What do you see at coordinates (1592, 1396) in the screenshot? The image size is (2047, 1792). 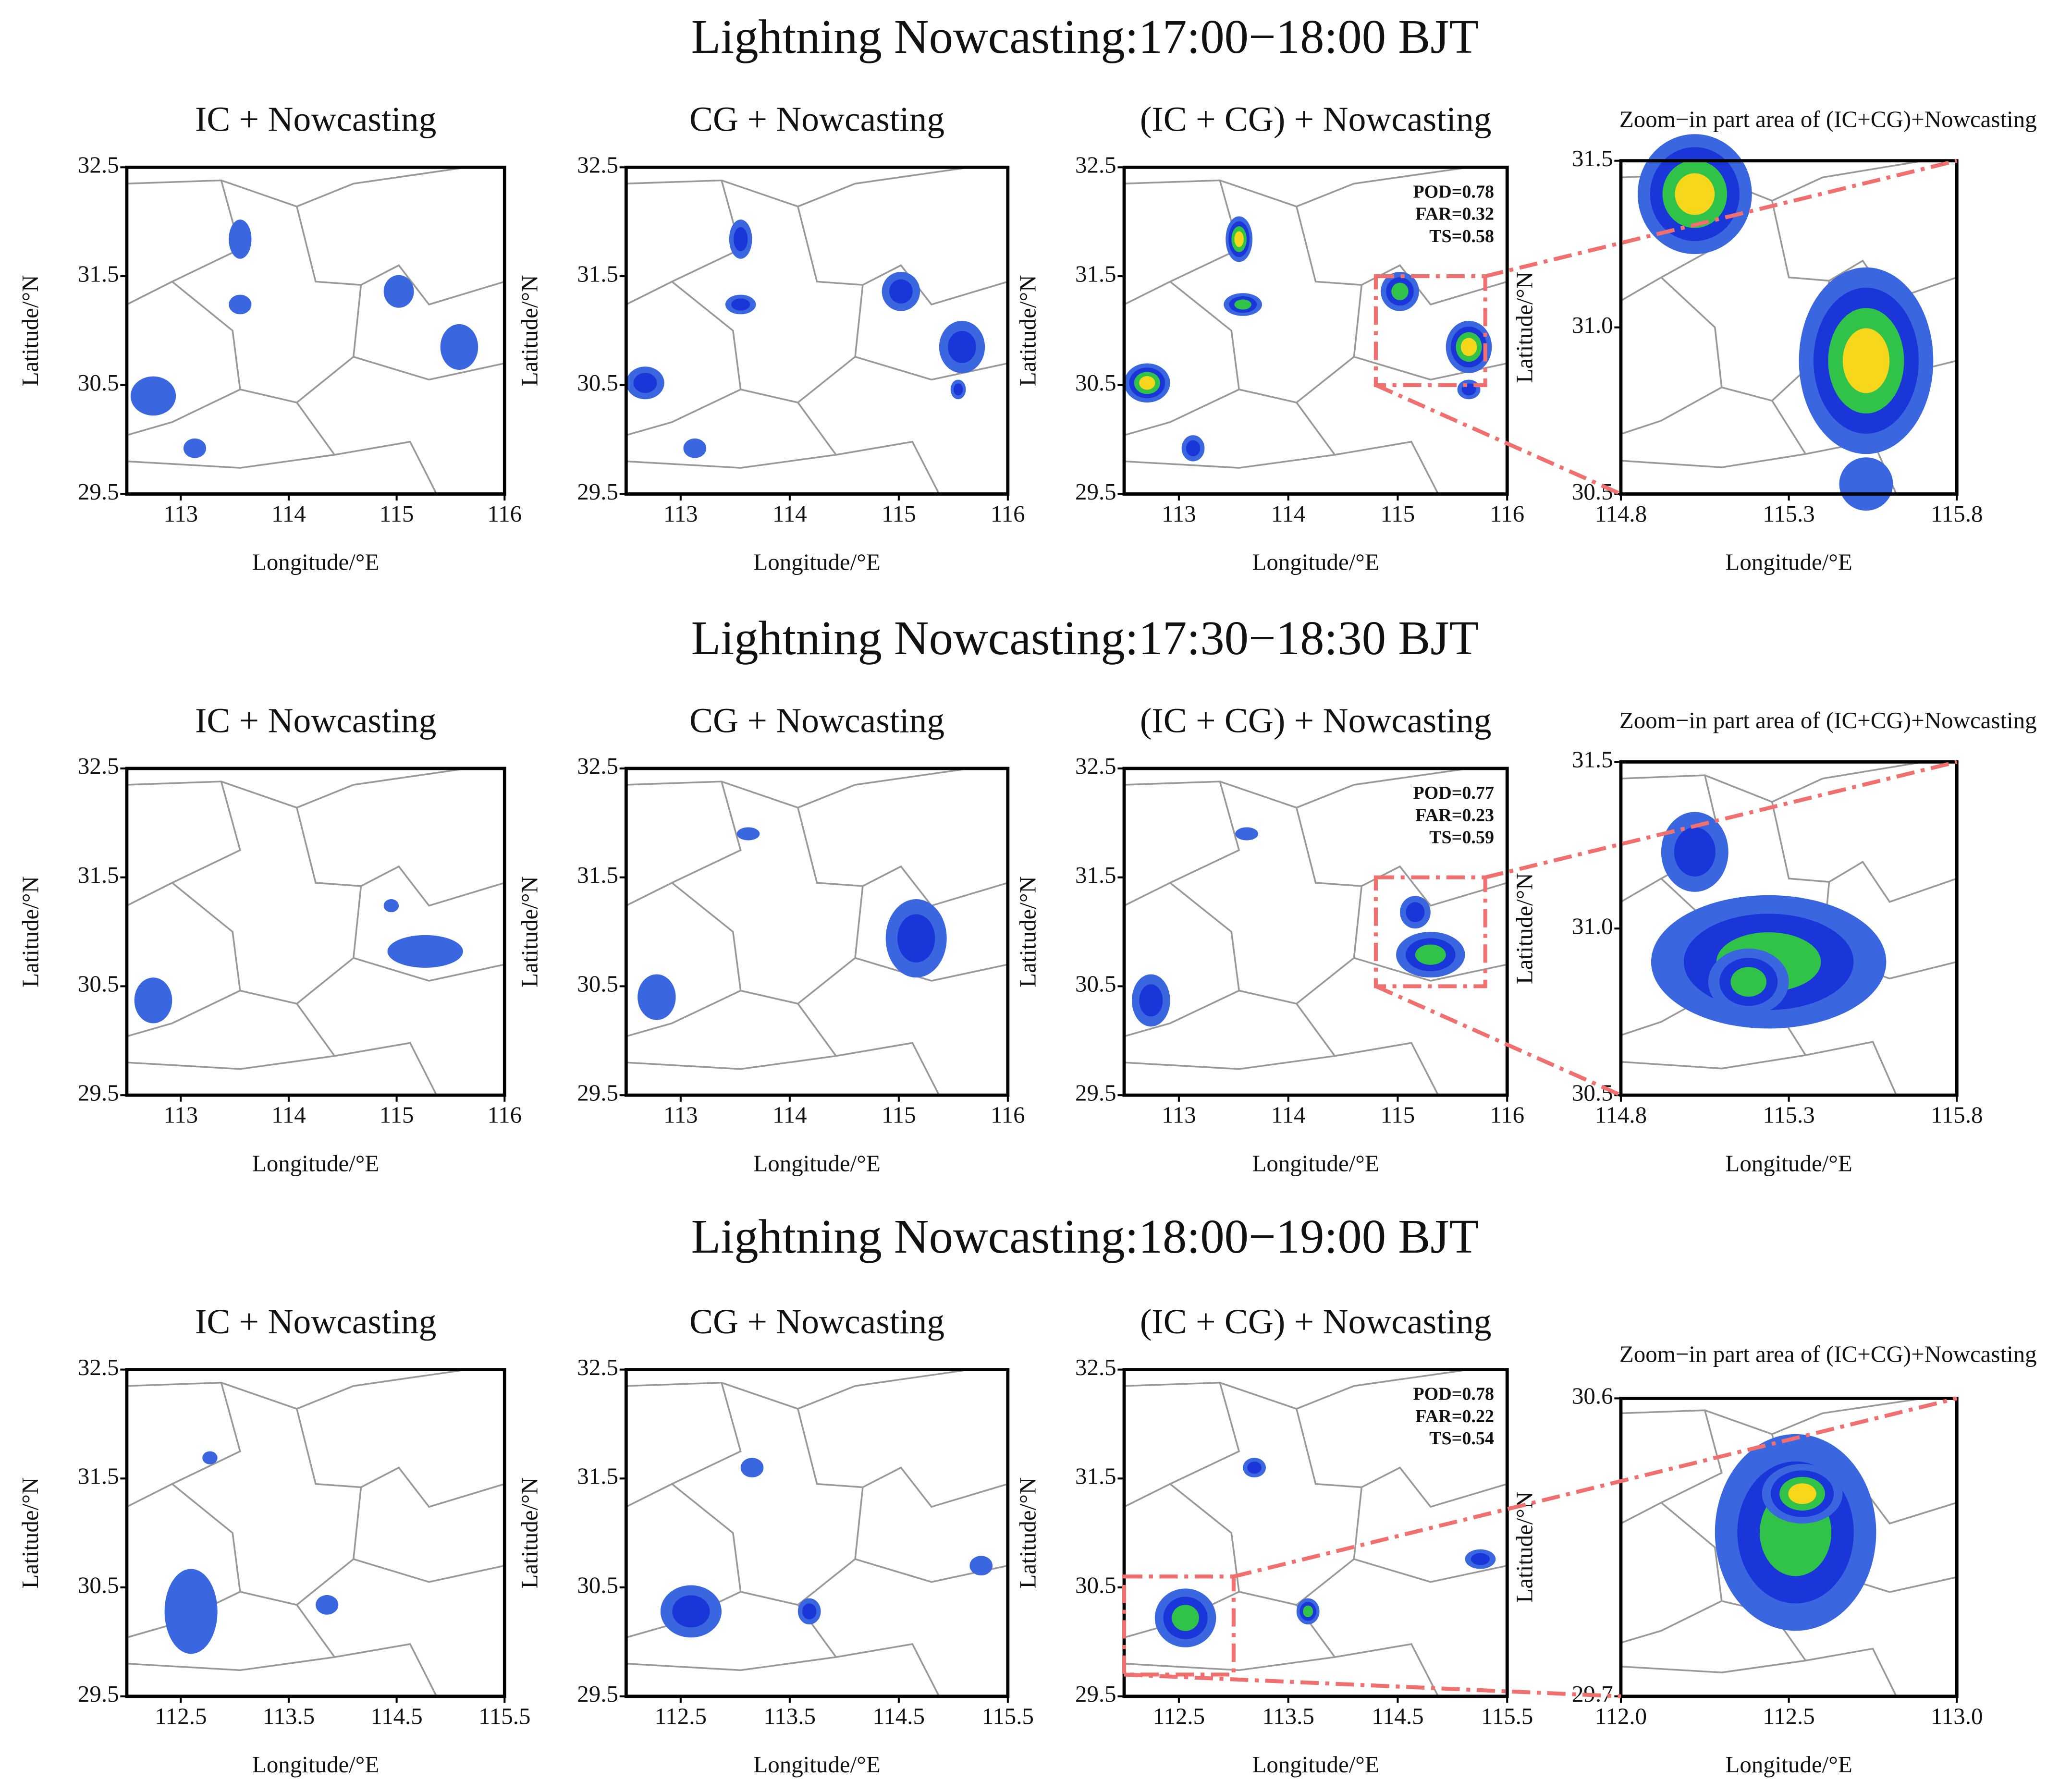 I see `y-tick-label: 30.6` at bounding box center [1592, 1396].